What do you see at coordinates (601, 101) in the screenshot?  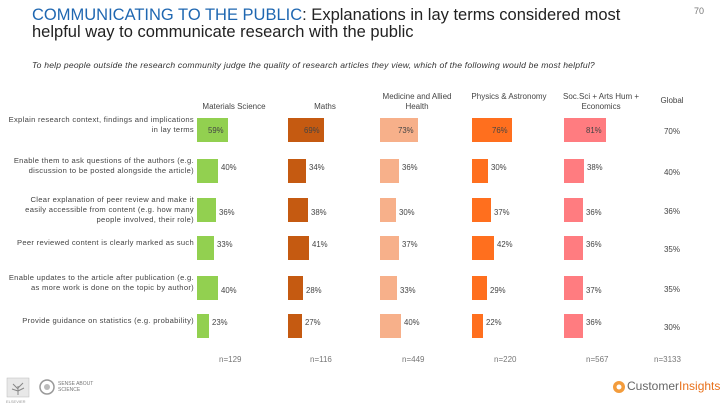 I see `column-header: Soc.Sci + Arts Hum + Economics` at bounding box center [601, 101].